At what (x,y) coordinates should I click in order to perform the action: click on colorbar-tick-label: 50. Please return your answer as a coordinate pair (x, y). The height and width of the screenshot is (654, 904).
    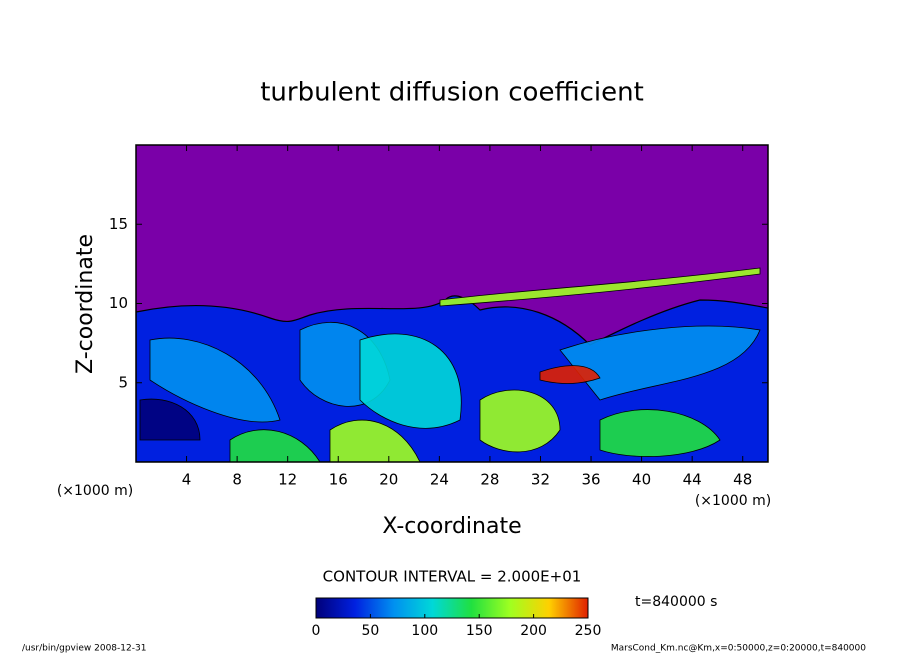
    Looking at the image, I should click on (370, 631).